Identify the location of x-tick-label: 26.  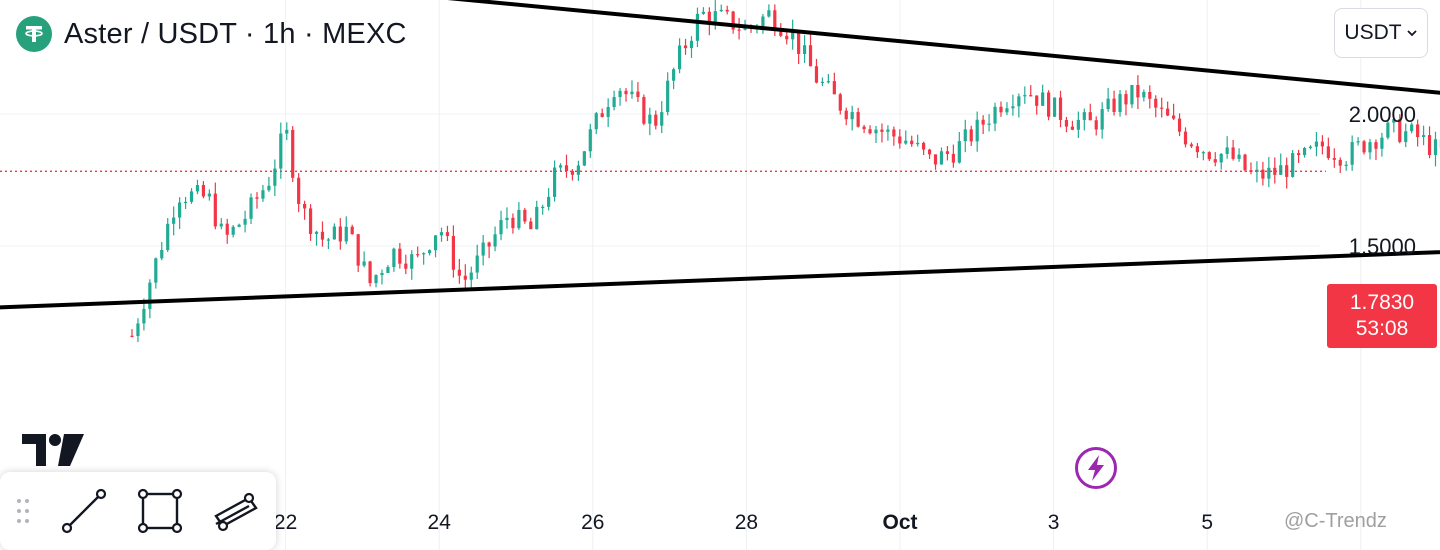
(592, 522).